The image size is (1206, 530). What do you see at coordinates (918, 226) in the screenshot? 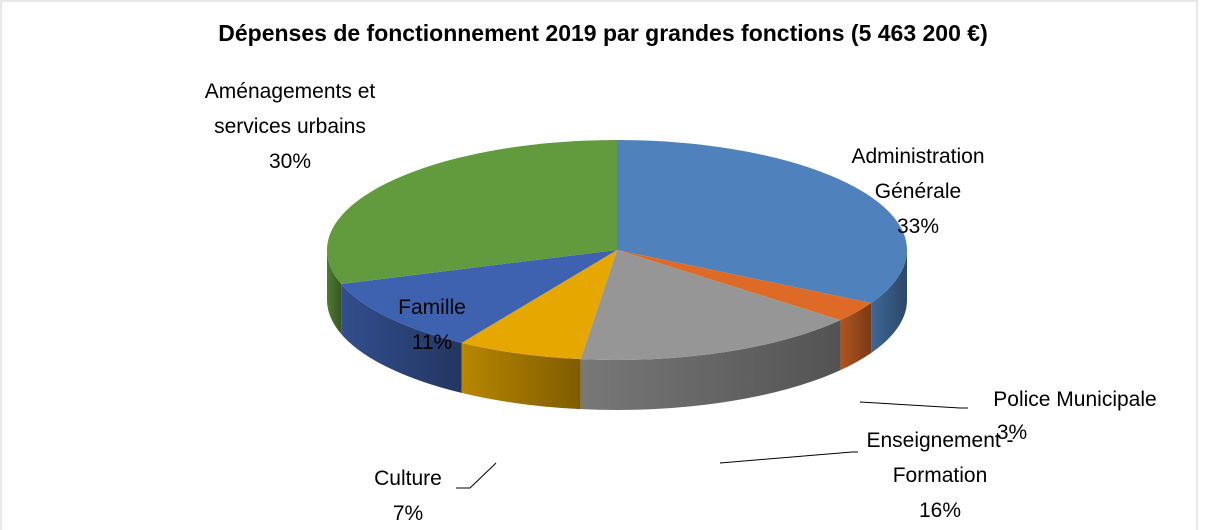
I see `value-label: 33%` at bounding box center [918, 226].